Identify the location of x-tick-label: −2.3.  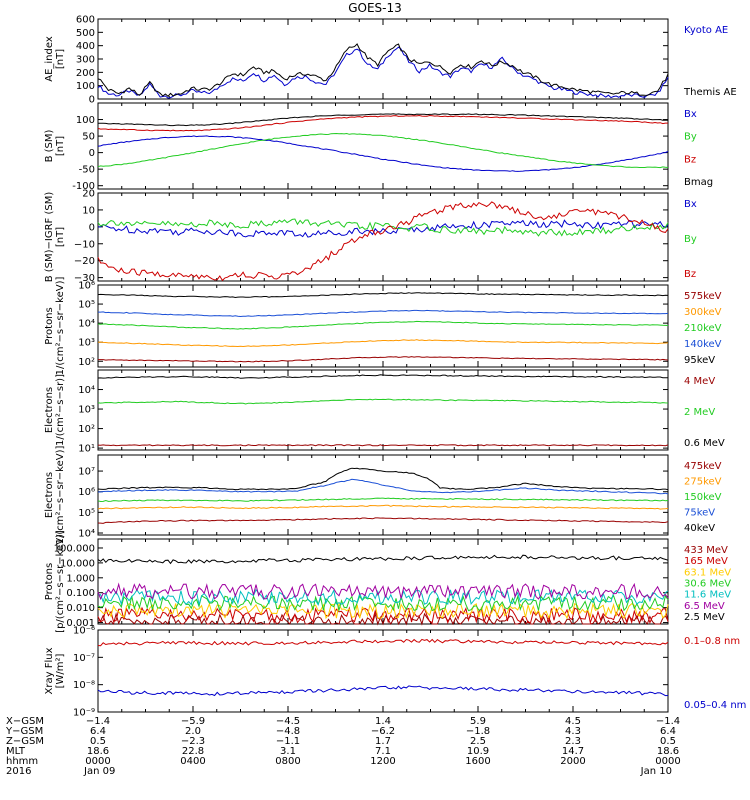
(193, 741).